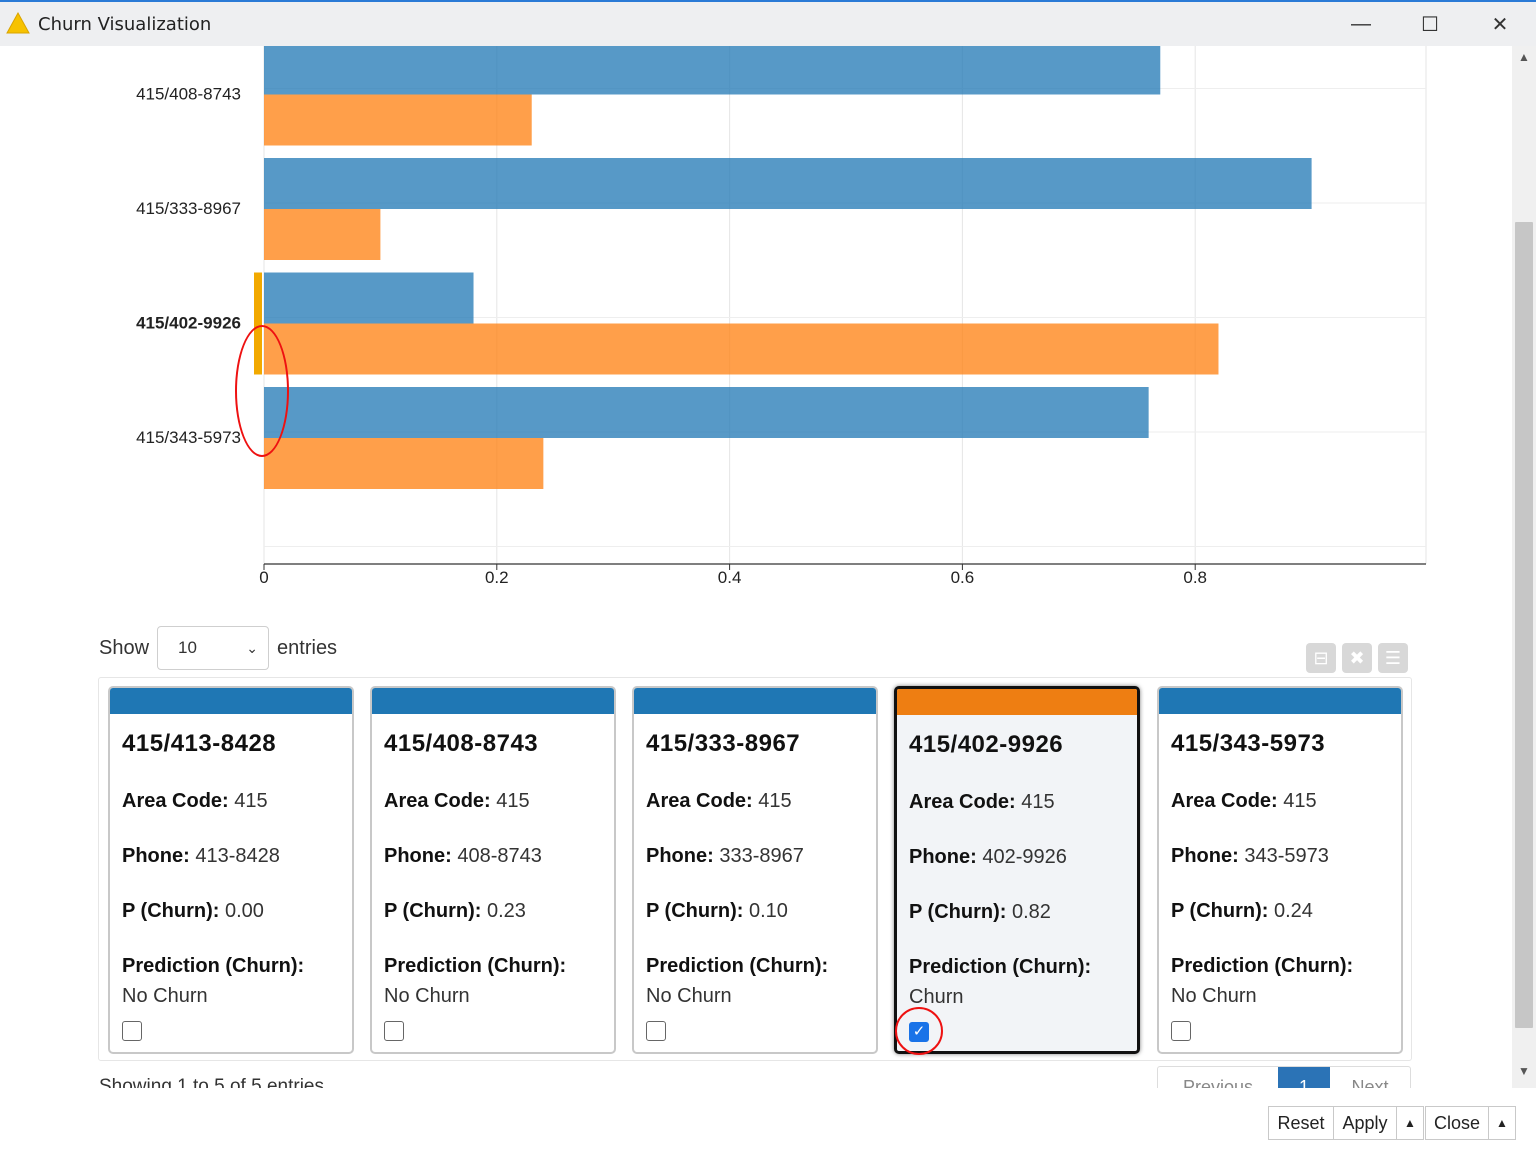 The width and height of the screenshot is (1536, 1158). I want to click on card-title: 415/413-8428, so click(199, 743).